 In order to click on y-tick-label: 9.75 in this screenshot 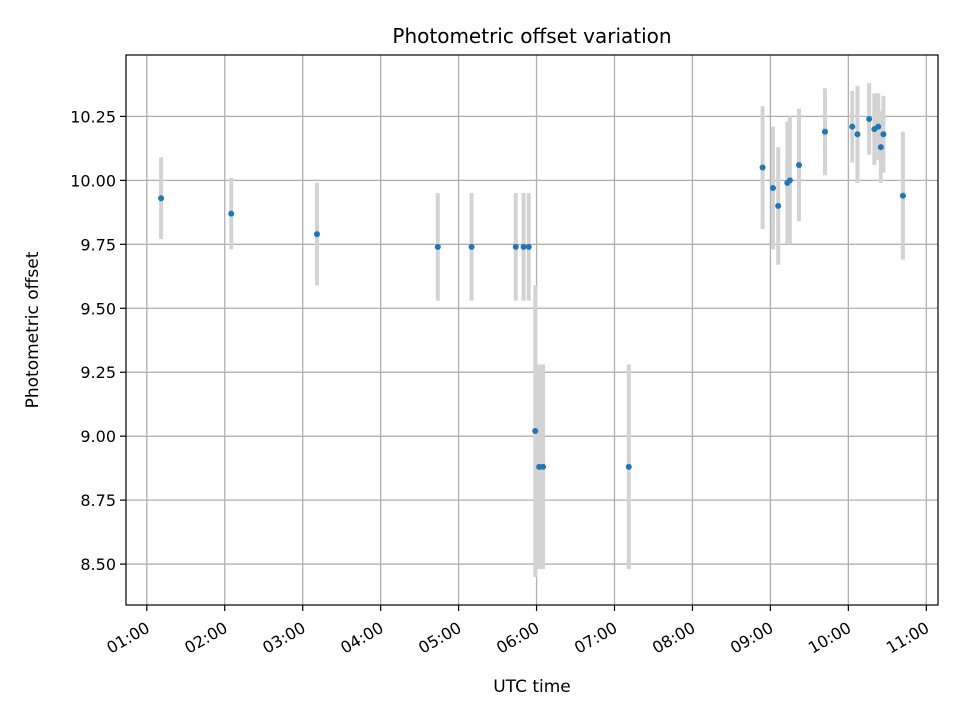, I will do `click(98, 244)`.